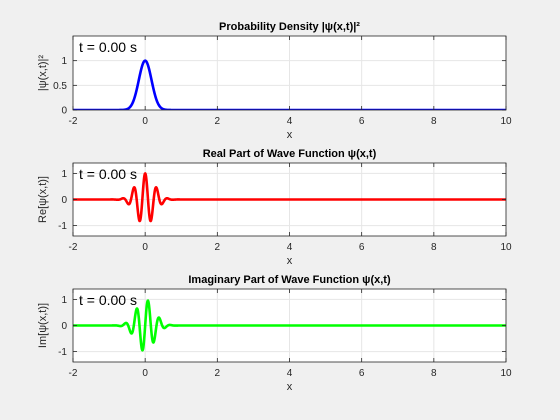 The image size is (560, 420). What do you see at coordinates (60, 86) in the screenshot?
I see `y-tick-label: 0.5` at bounding box center [60, 86].